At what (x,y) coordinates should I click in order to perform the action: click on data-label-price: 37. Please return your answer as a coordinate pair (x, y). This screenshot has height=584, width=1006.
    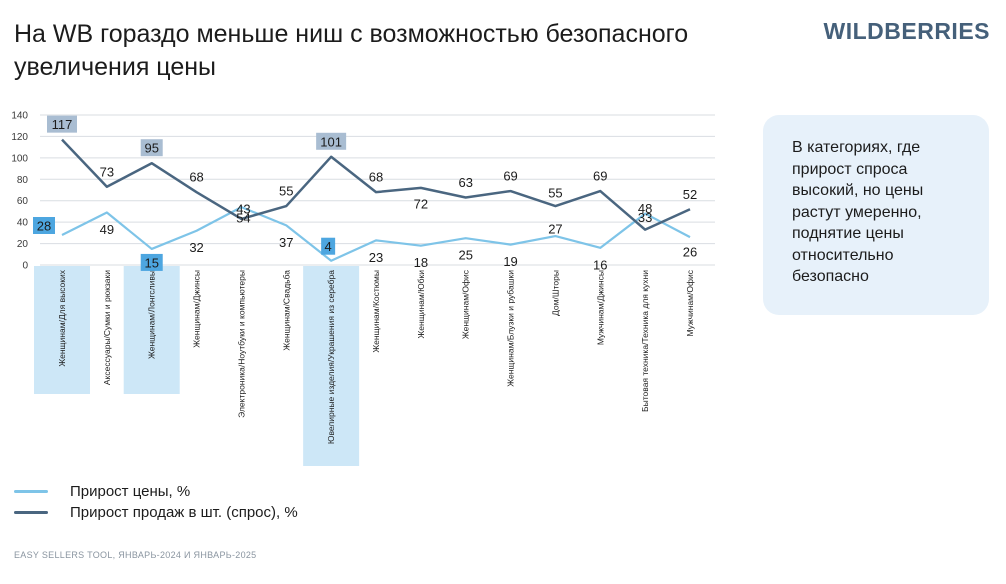
    Looking at the image, I should click on (286, 242).